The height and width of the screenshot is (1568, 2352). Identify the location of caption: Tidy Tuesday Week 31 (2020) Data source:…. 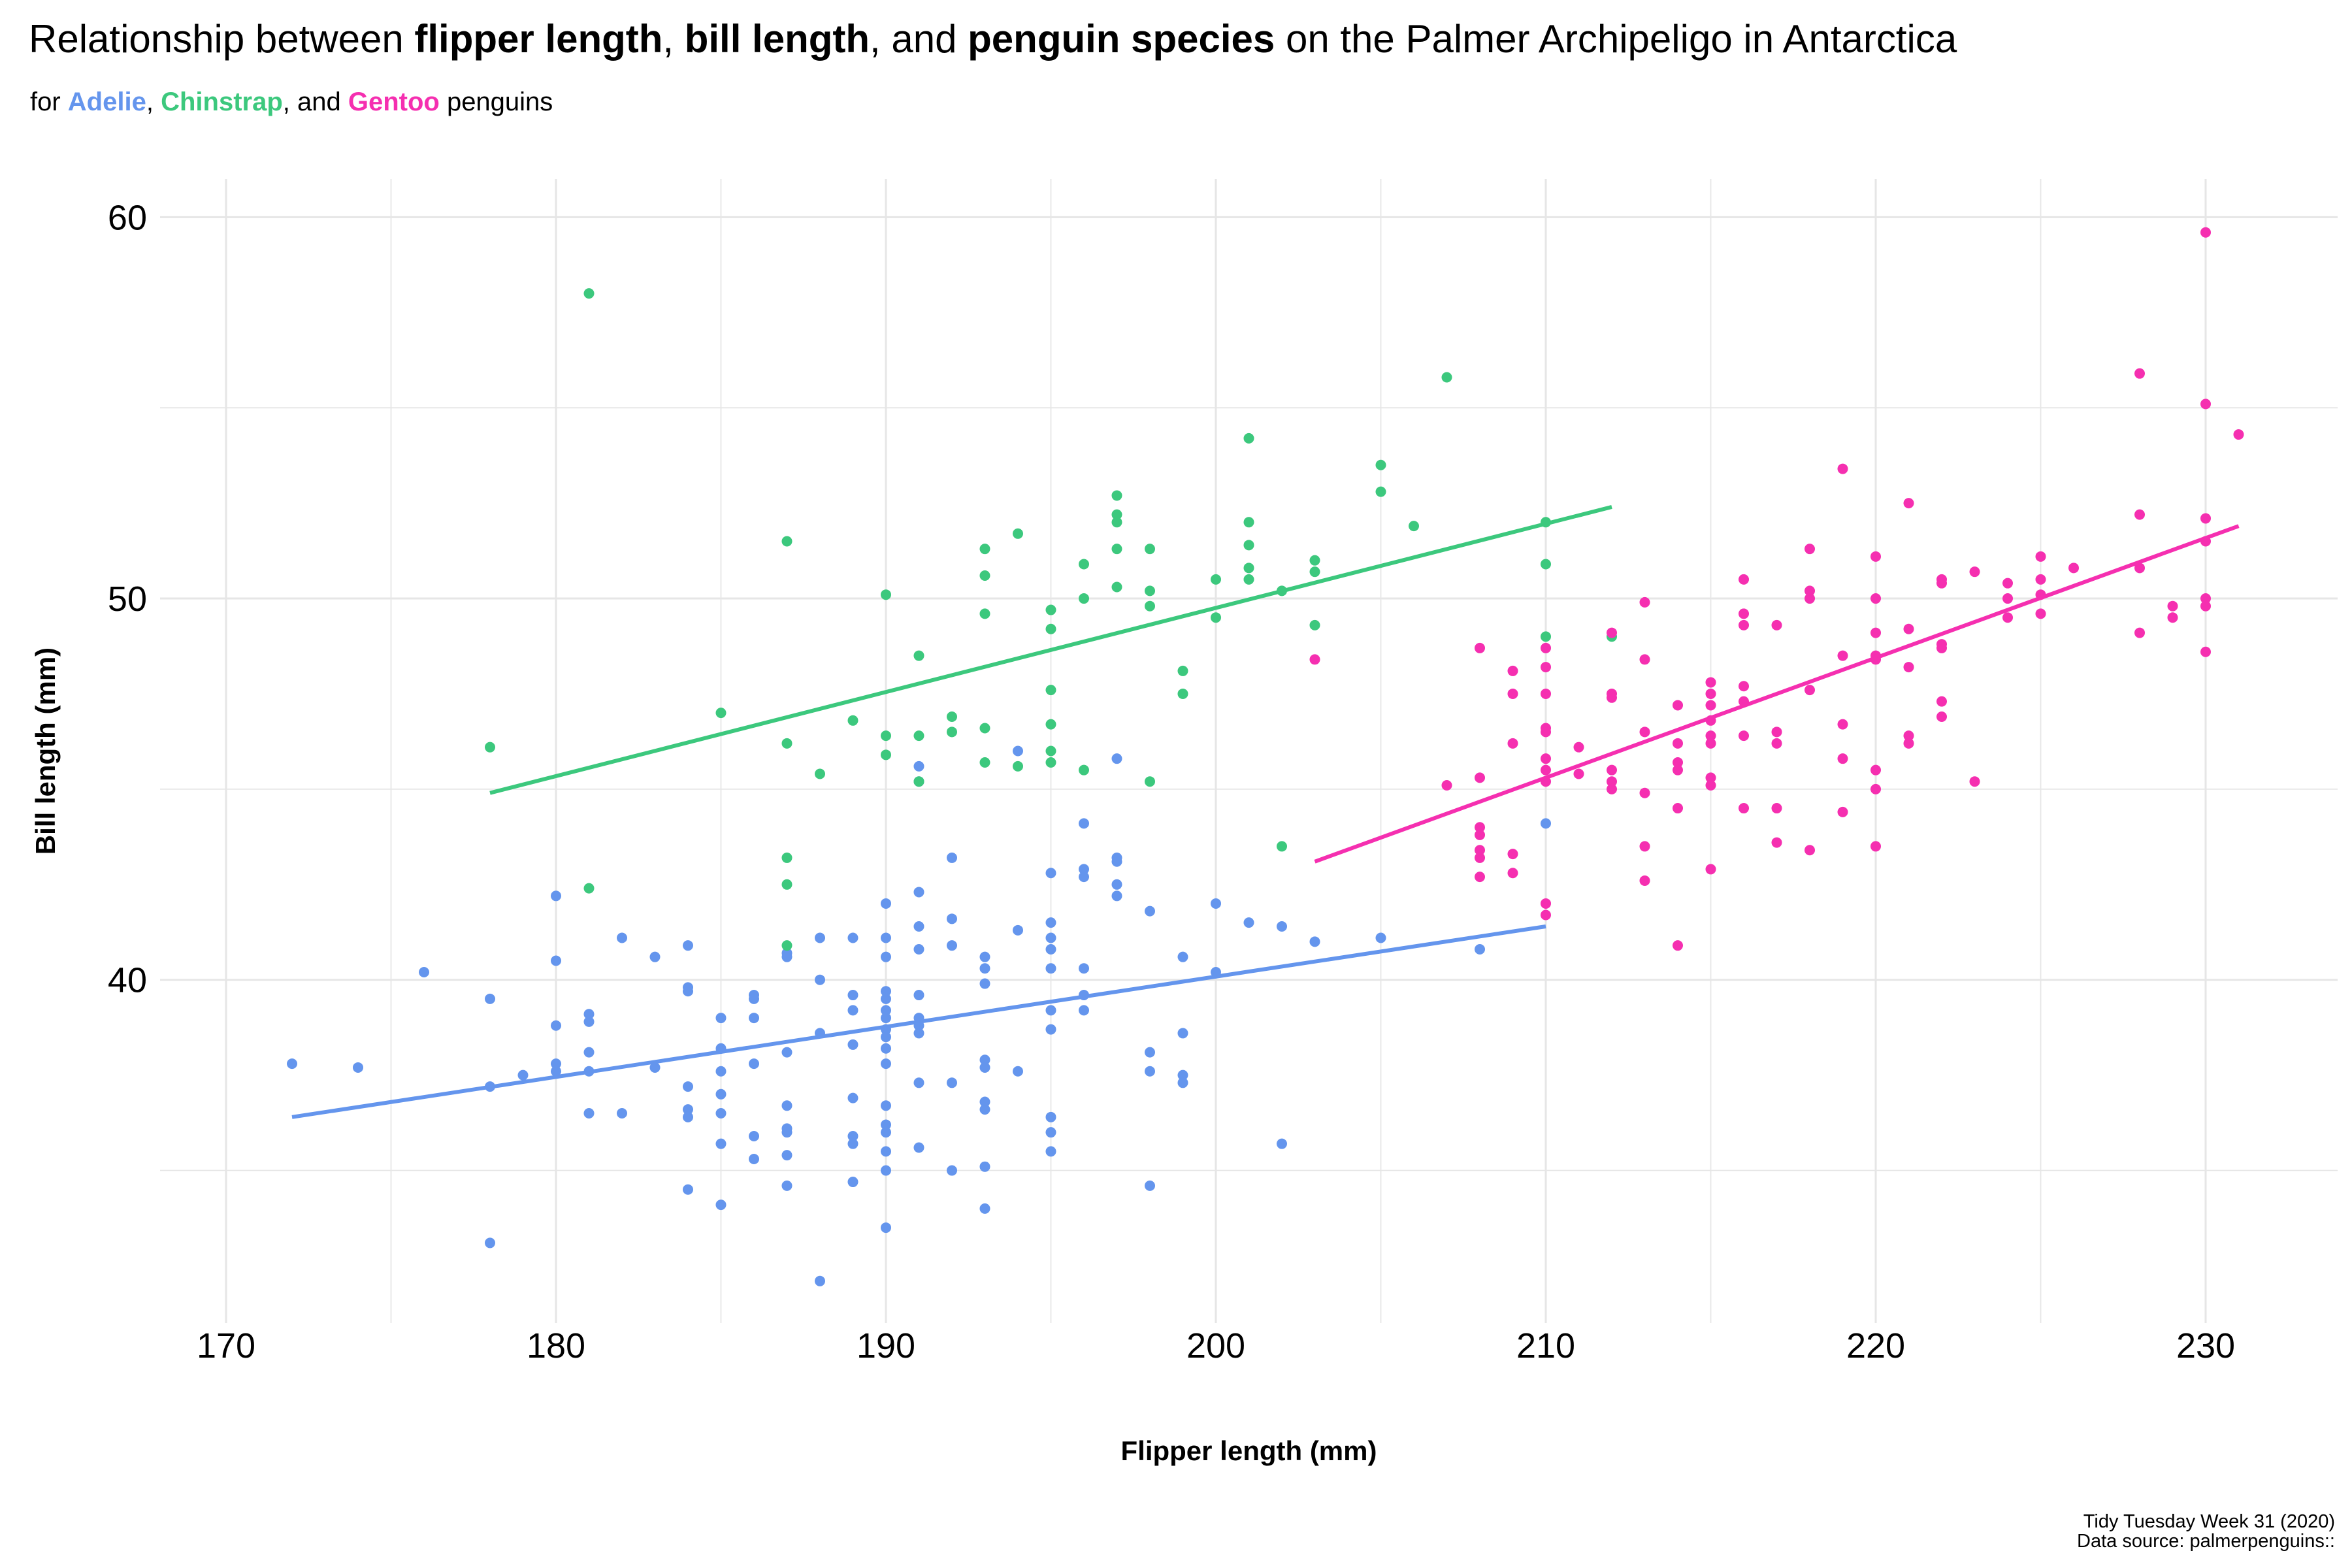
(2206, 1531).